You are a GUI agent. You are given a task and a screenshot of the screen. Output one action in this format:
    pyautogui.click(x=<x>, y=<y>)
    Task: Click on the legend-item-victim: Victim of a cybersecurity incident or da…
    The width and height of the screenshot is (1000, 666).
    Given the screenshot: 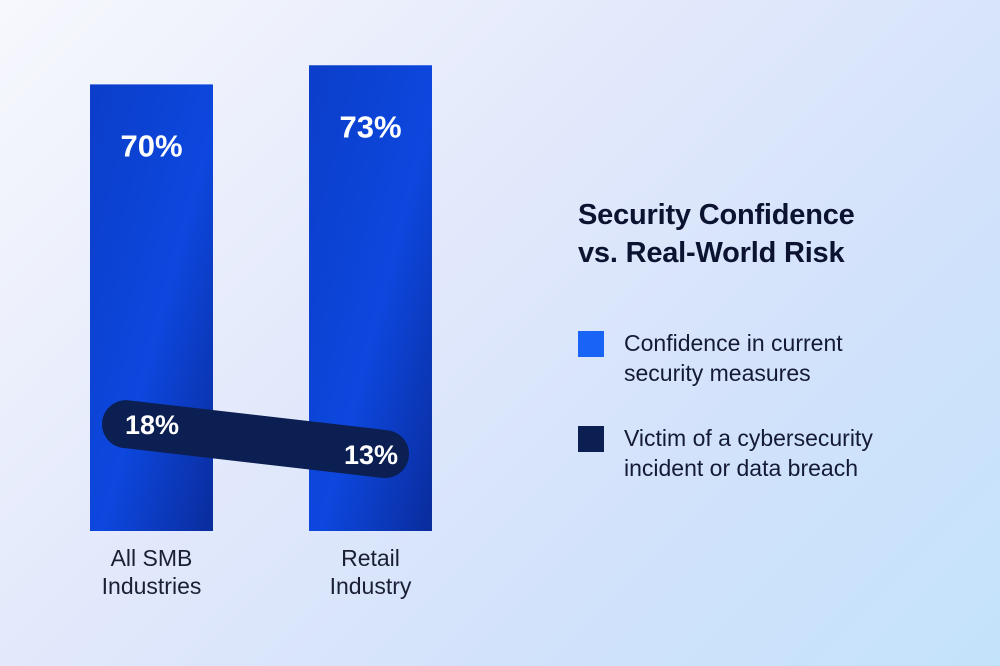 What is the action you would take?
    pyautogui.click(x=778, y=453)
    